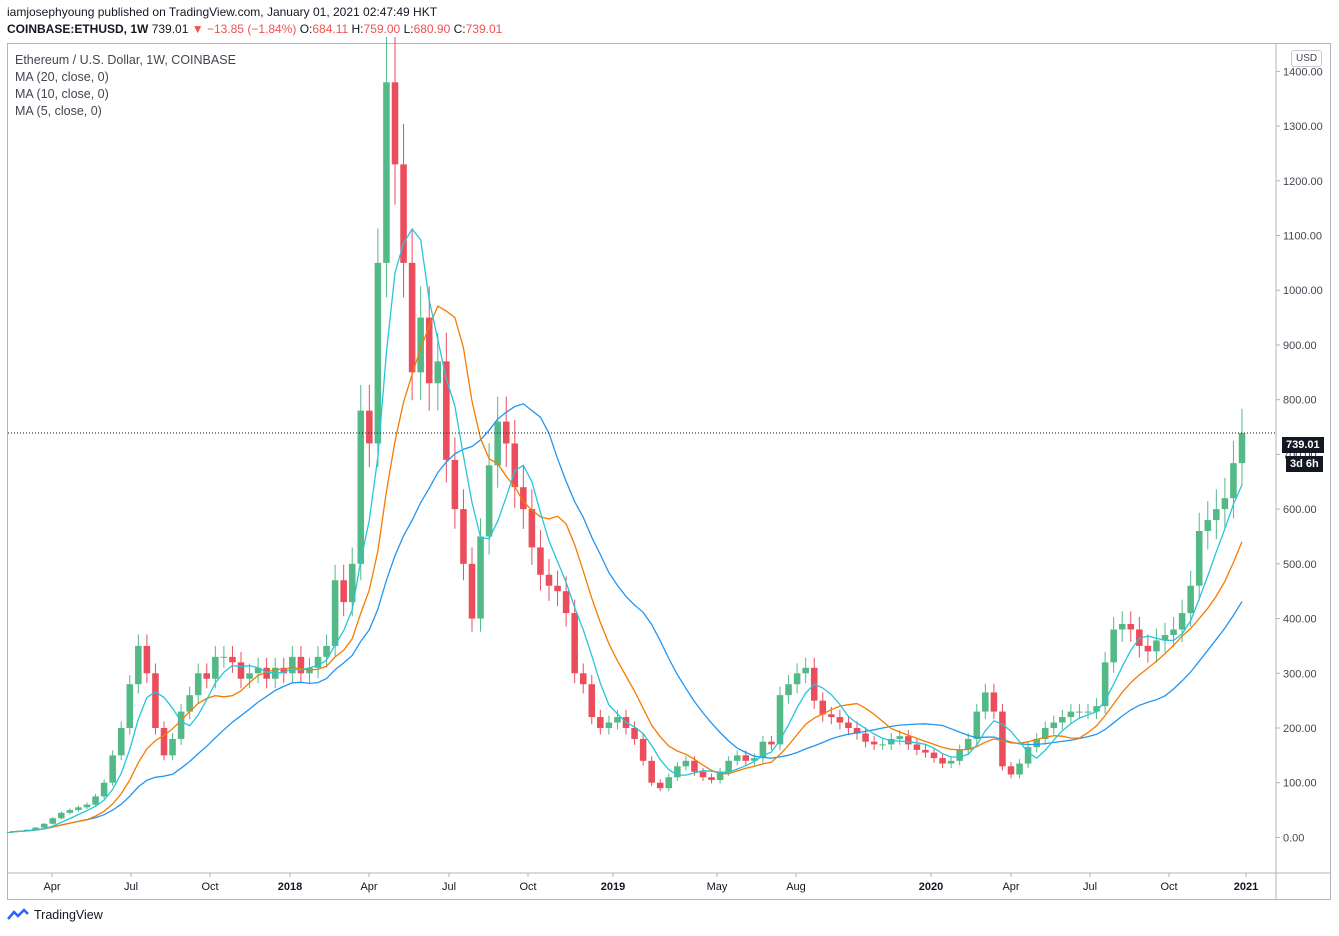 This screenshot has width=1339, height=936. What do you see at coordinates (1300, 346) in the screenshot?
I see `y-tick-label: 900.00` at bounding box center [1300, 346].